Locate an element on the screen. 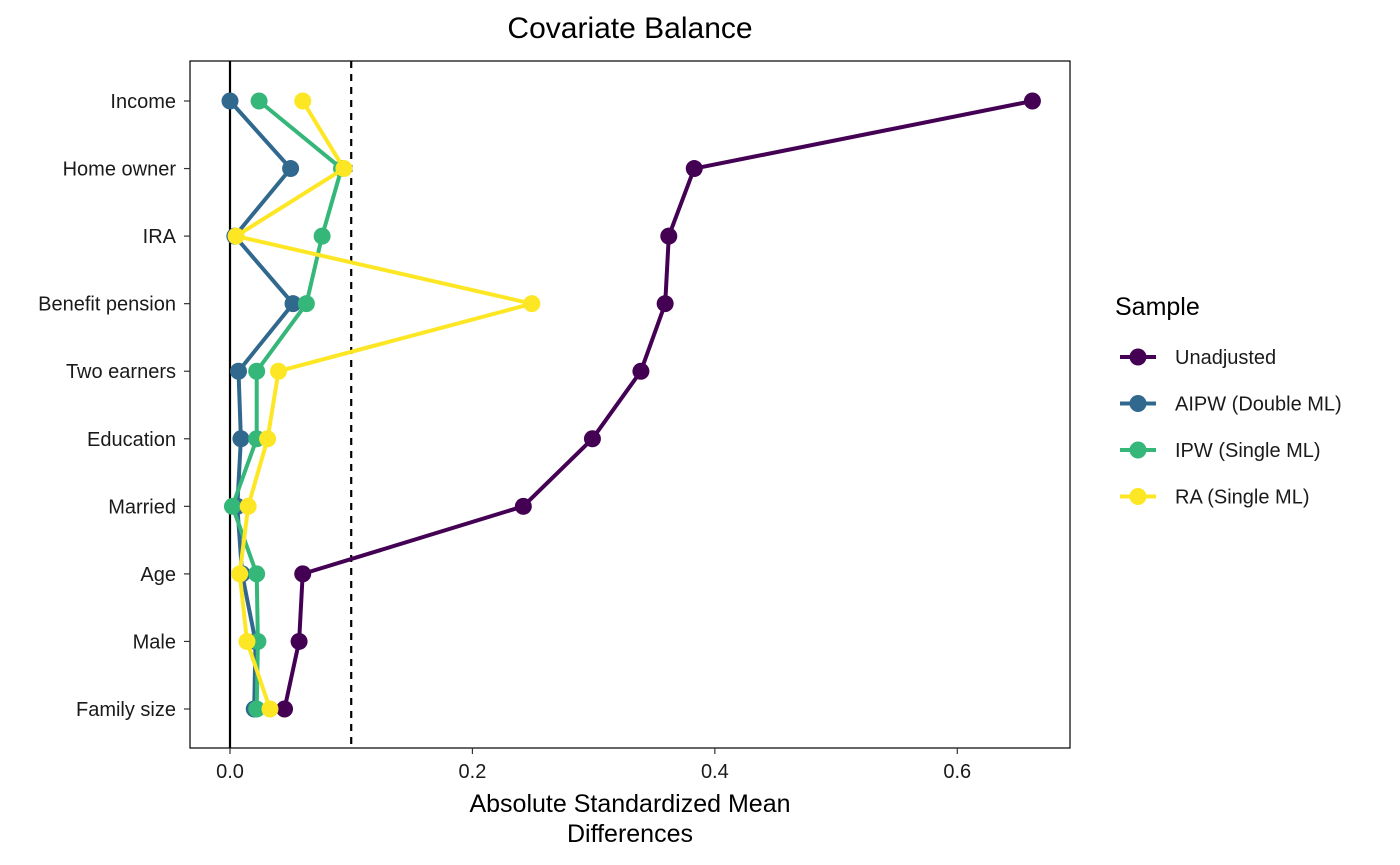 The image size is (1400, 865). x-axis-title-line-1: Absolute Standardized Mean is located at coordinates (629, 804).